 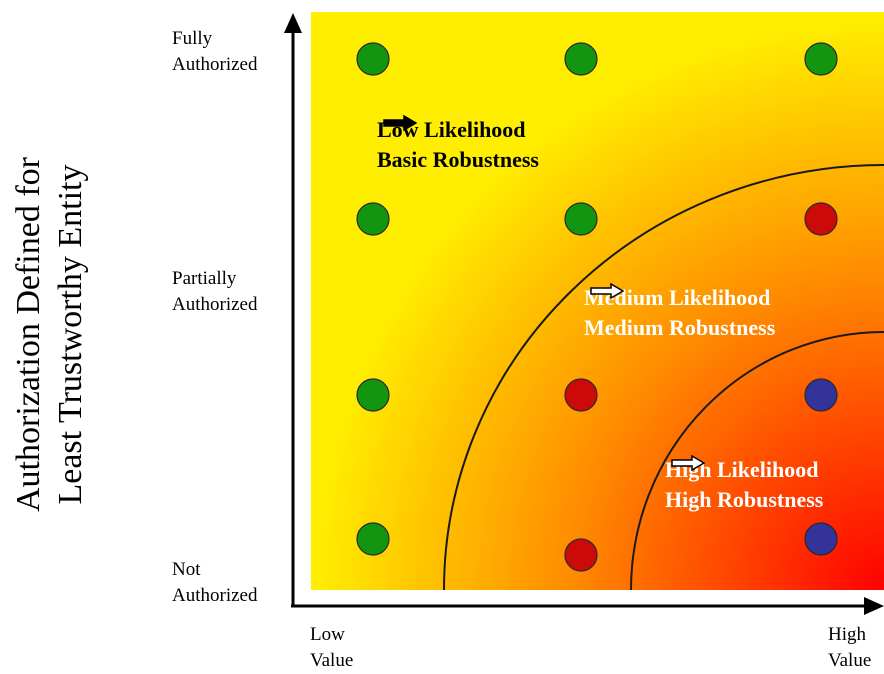 What do you see at coordinates (214, 292) in the screenshot?
I see `y-tick-partially-authorized: Partially Authorized` at bounding box center [214, 292].